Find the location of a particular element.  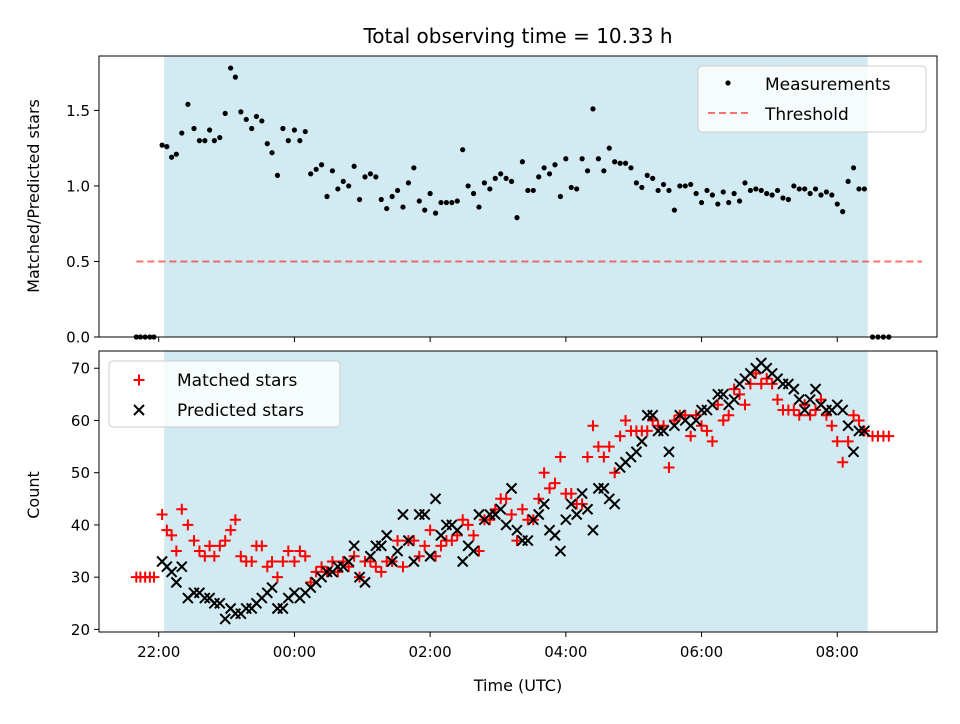

legend: Matched stars Predicted stars is located at coordinates (224, 394).